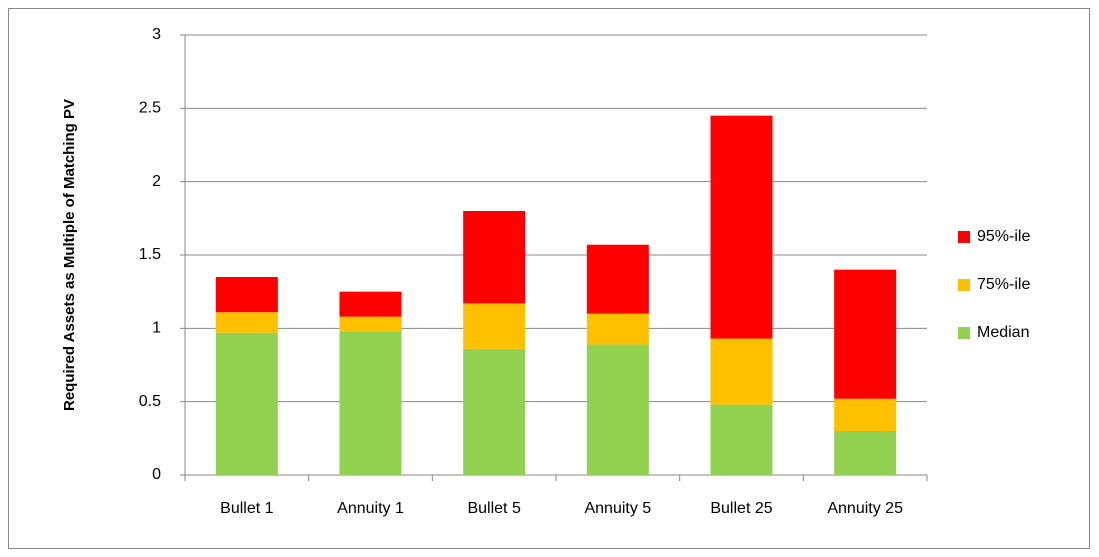 The image size is (1099, 557). What do you see at coordinates (150, 401) in the screenshot?
I see `y-tick-label: 0.5` at bounding box center [150, 401].